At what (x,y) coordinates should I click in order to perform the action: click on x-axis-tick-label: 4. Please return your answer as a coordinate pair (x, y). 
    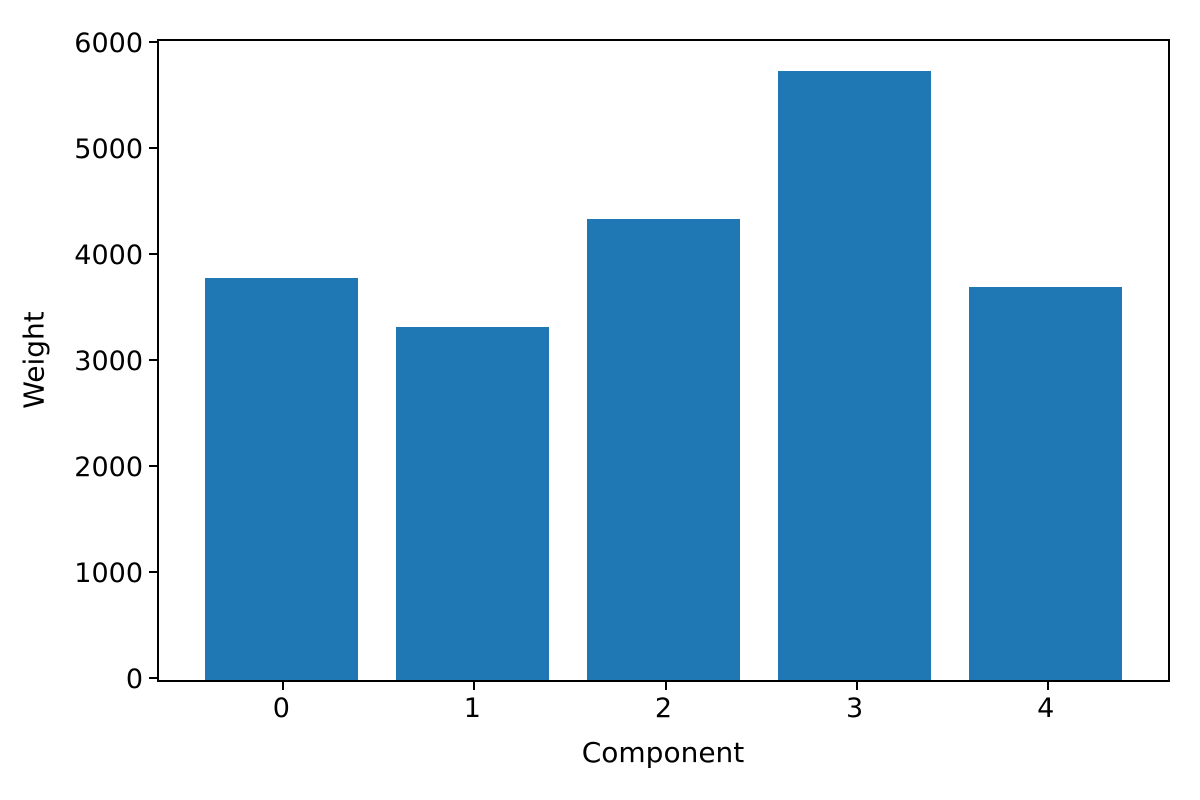
    Looking at the image, I should click on (1046, 708).